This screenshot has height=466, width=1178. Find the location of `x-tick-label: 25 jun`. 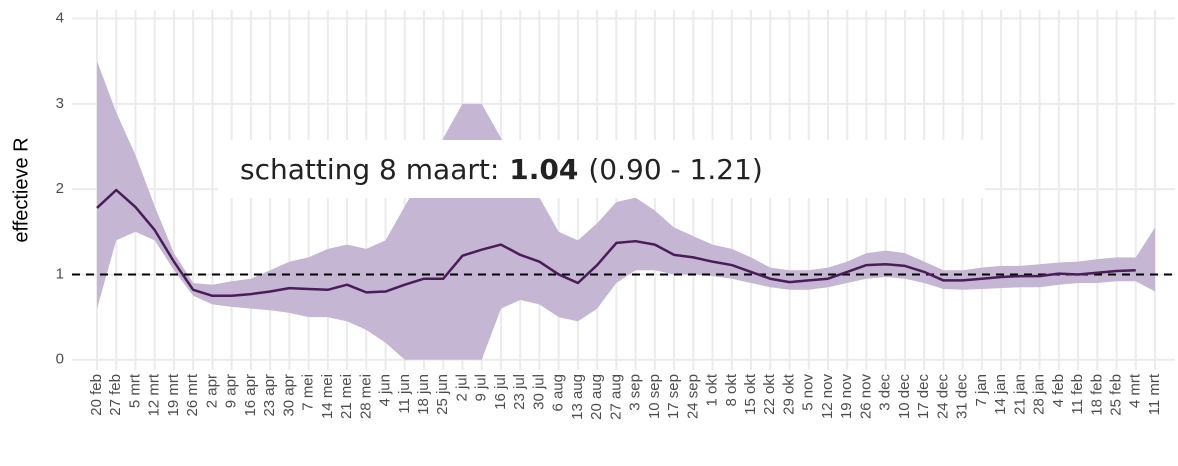

x-tick-label: 25 jun is located at coordinates (442, 394).